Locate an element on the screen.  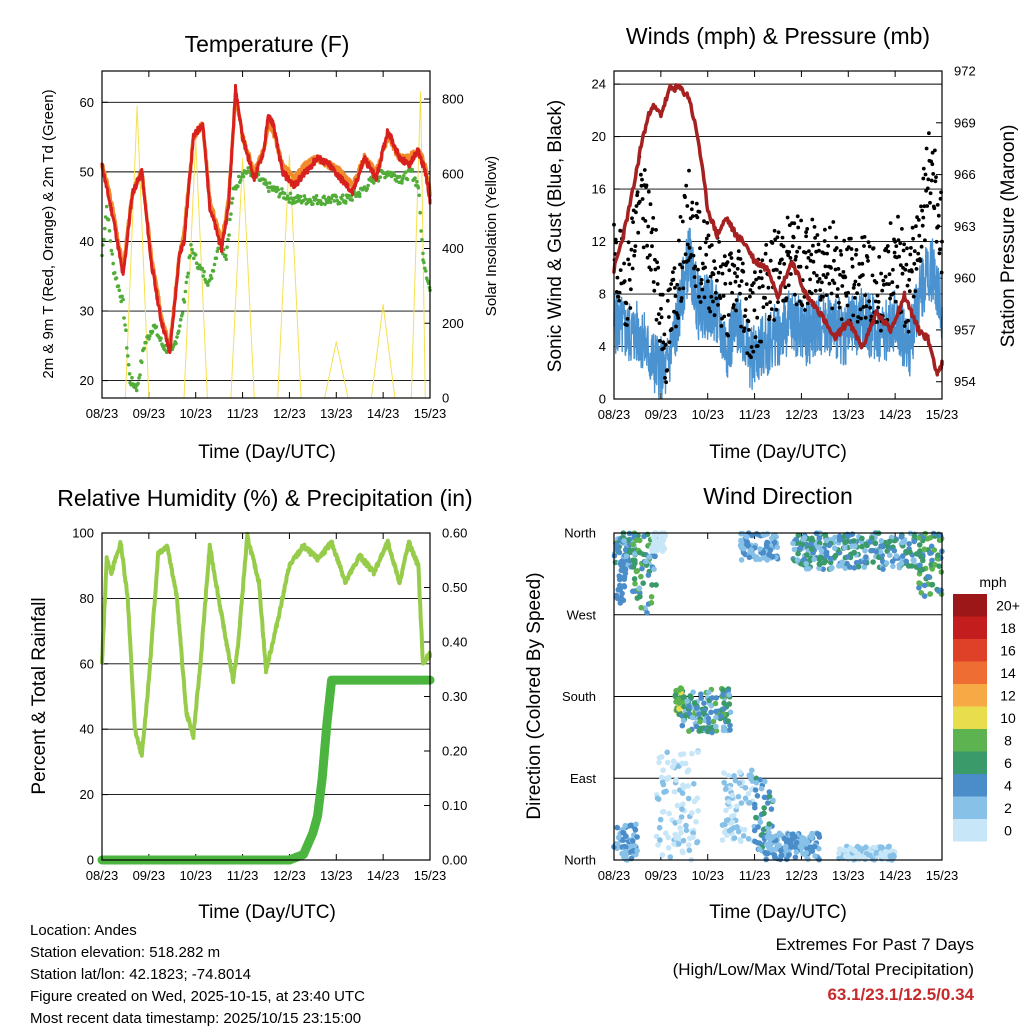
humidity-ylabel: Percent & Total Rainfall is located at coordinates (39, 695).